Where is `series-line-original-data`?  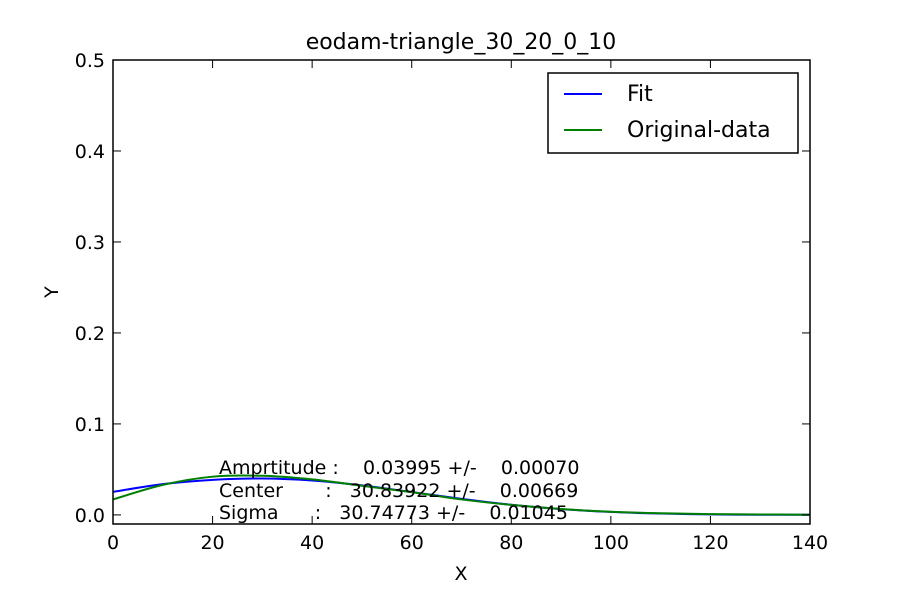
series-line-original-data is located at coordinates (461, 495).